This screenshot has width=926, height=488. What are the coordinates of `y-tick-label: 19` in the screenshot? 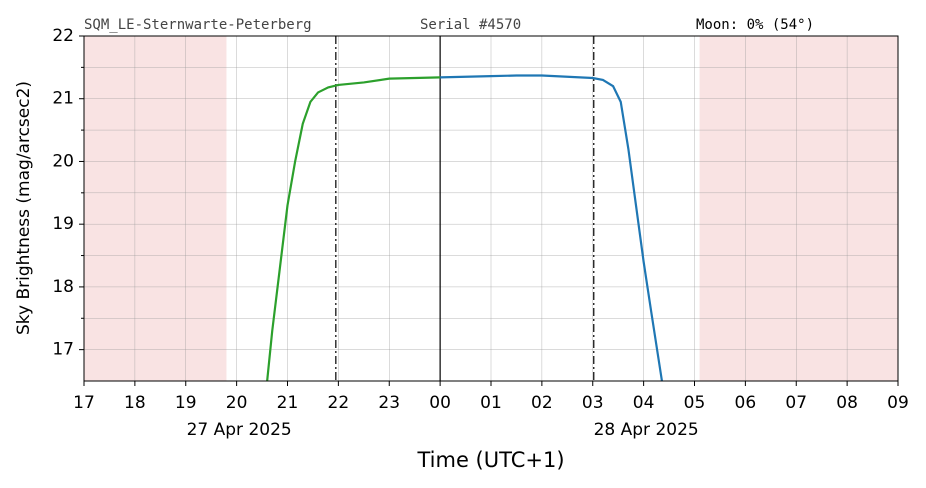 It's located at (63, 224).